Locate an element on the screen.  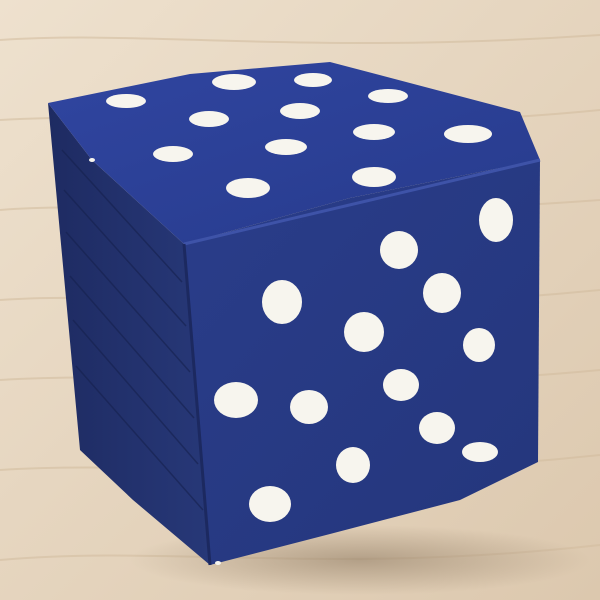
left-face-wood-lines is located at coordinates (132, 330).